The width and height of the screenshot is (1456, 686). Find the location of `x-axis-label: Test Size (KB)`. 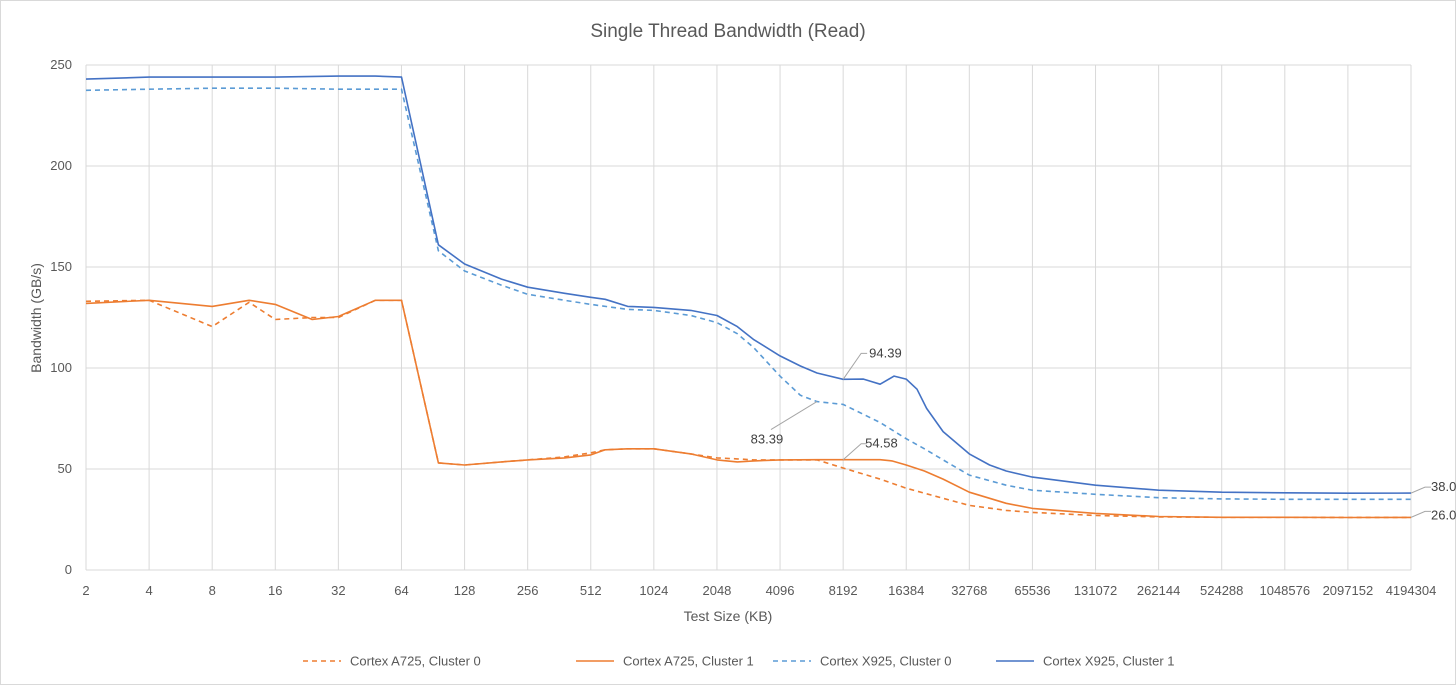

x-axis-label: Test Size (KB) is located at coordinates (728, 616).